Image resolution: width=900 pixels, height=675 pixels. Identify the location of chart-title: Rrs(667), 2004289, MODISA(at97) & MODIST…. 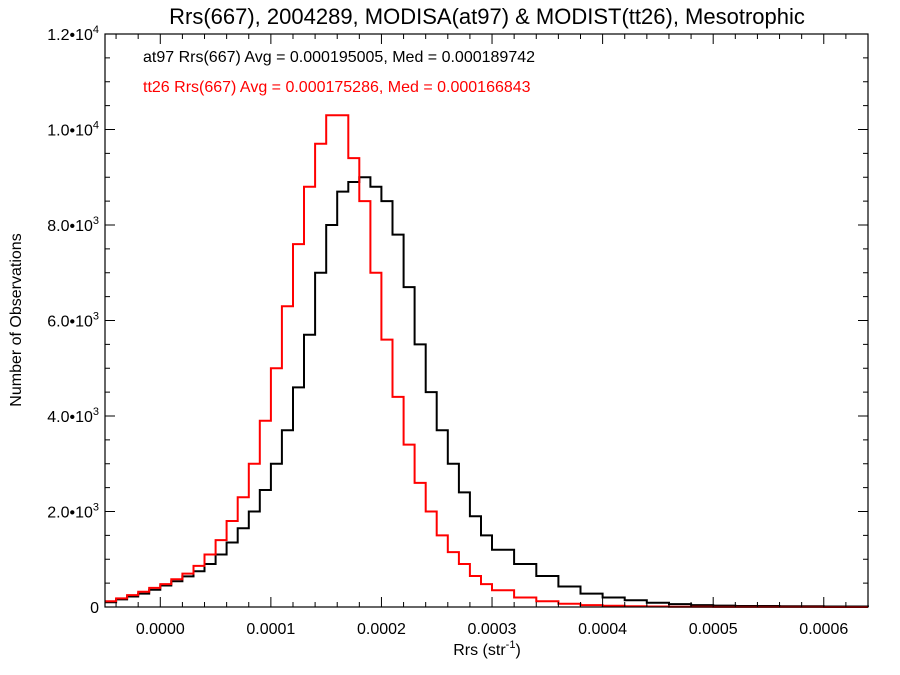
(487, 16).